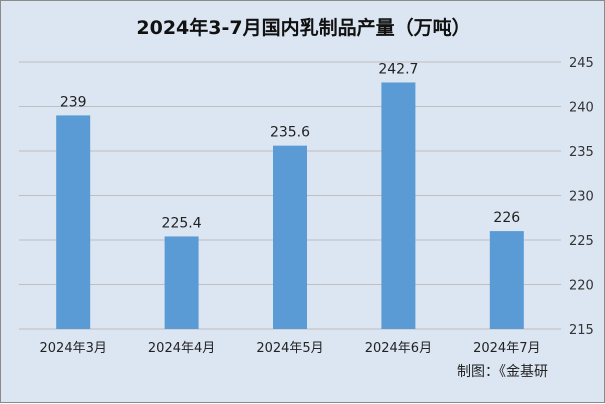 This screenshot has width=605, height=404. What do you see at coordinates (506, 348) in the screenshot?
I see `x-tick-label: 2024年7月` at bounding box center [506, 348].